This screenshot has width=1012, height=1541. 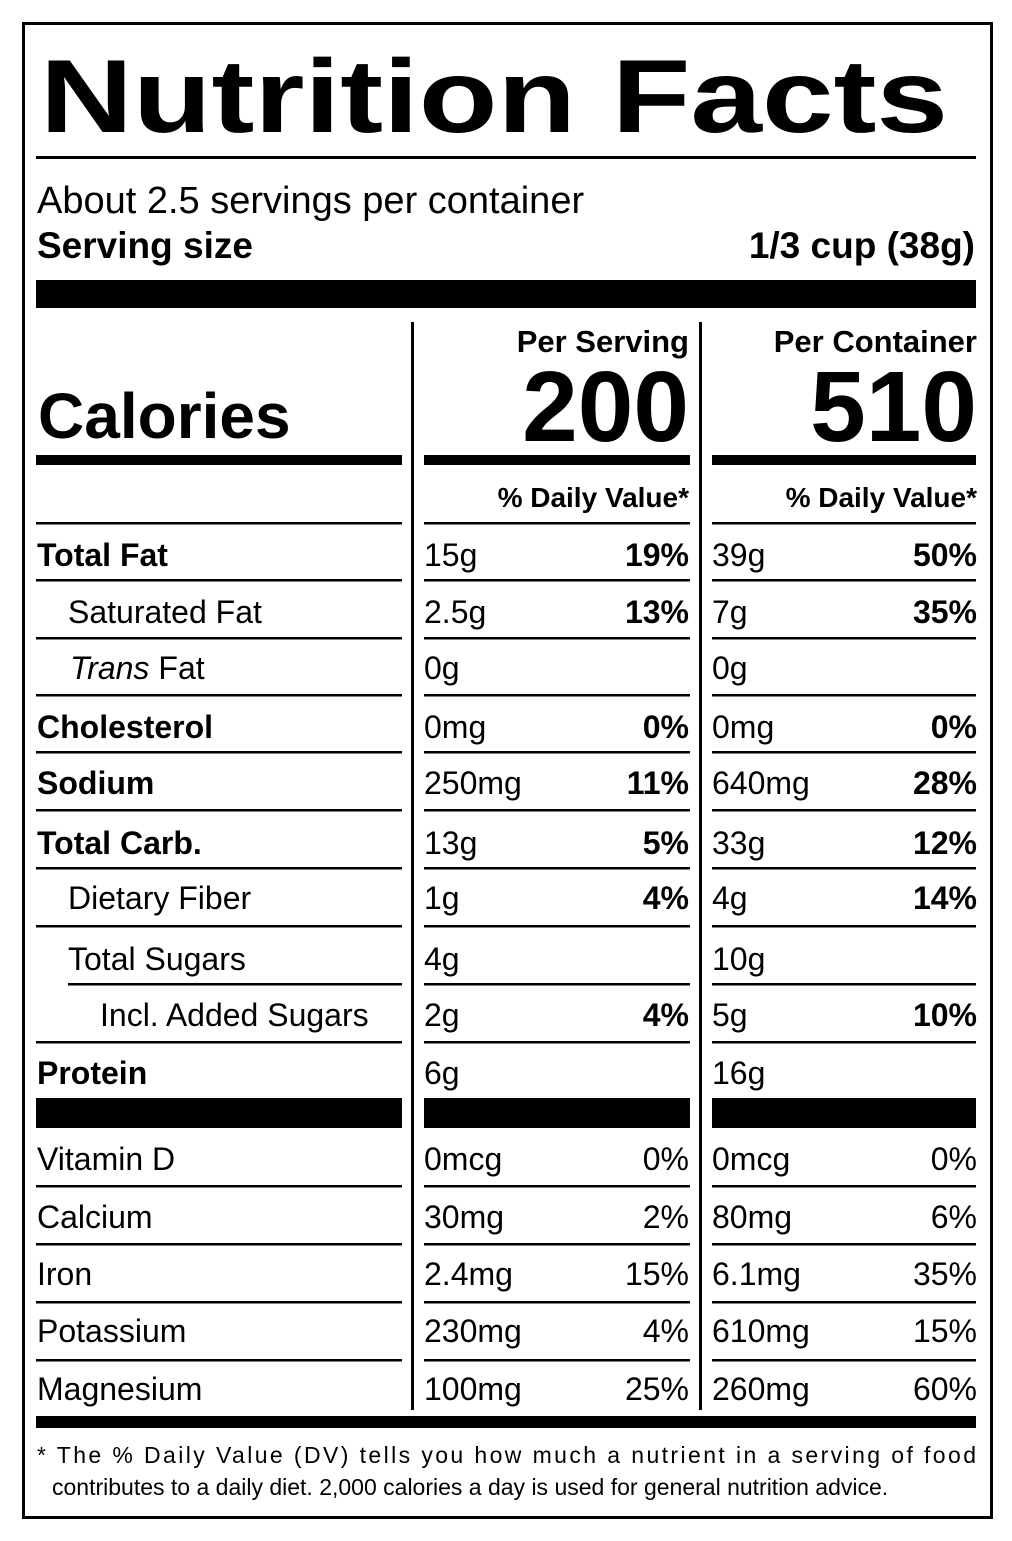 I want to click on daily-value: 14%, so click(x=945, y=898).